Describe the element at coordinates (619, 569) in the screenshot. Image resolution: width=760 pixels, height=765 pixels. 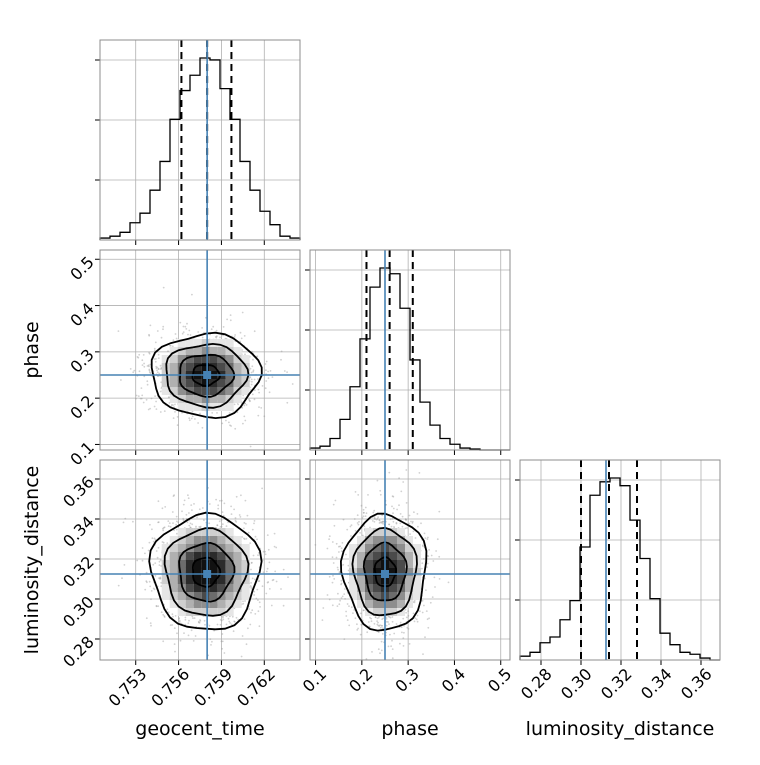
I see `histogram-step-luminosity_distance` at that location.